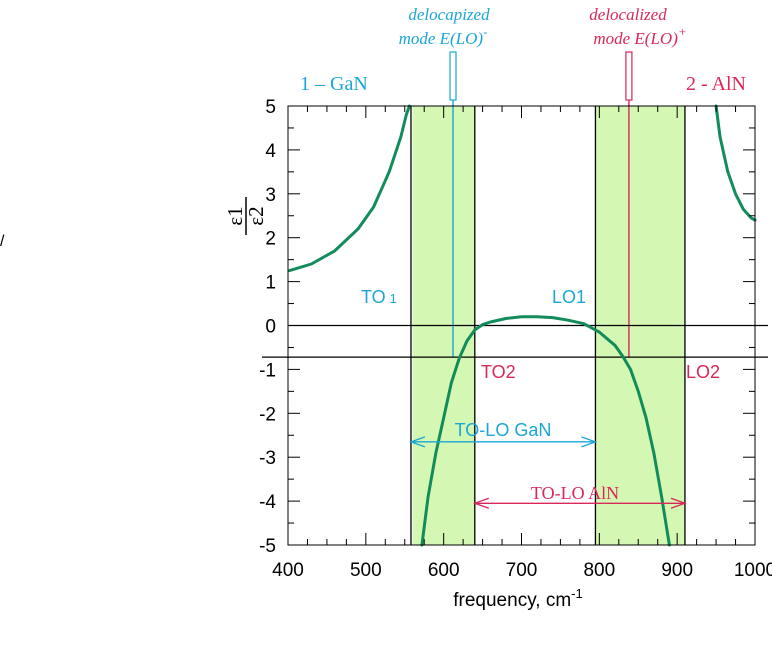 Image resolution: width=772 pixels, height=648 pixels. Describe the element at coordinates (703, 372) in the screenshot. I see `label-lo2: LO2` at that location.